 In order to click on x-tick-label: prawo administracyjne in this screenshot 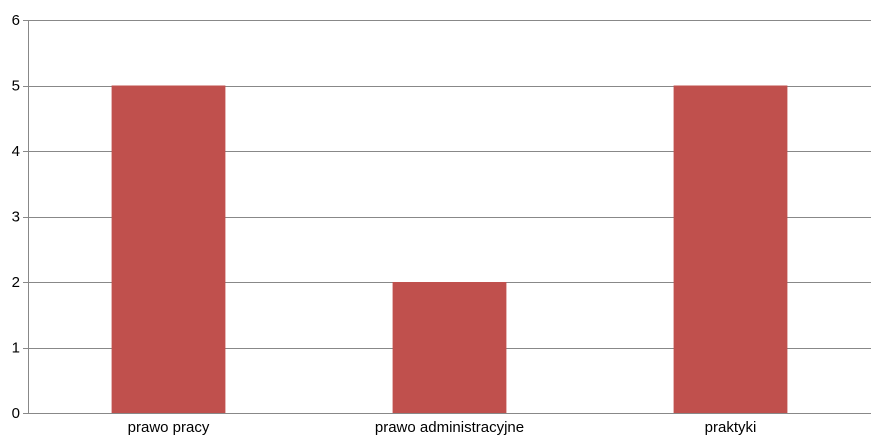, I will do `click(449, 427)`.